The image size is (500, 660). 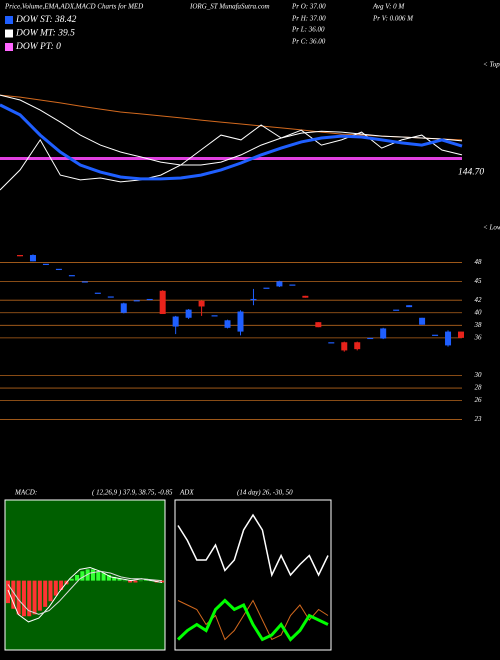 What do you see at coordinates (479, 262) in the screenshot?
I see `y-tick-label: 48` at bounding box center [479, 262].